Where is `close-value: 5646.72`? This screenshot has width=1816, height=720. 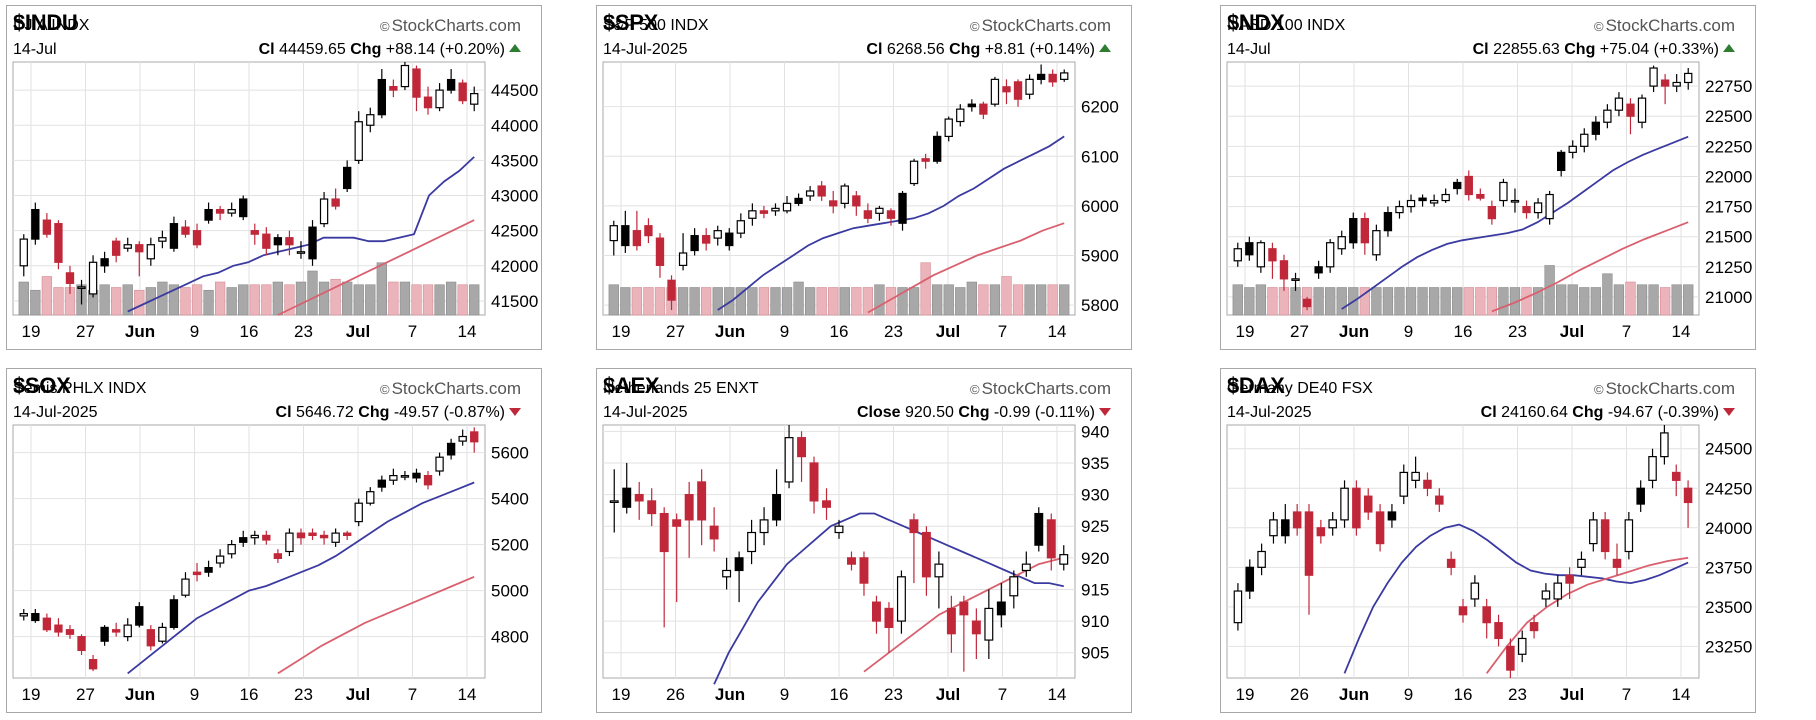 close-value: 5646.72 is located at coordinates (325, 412).